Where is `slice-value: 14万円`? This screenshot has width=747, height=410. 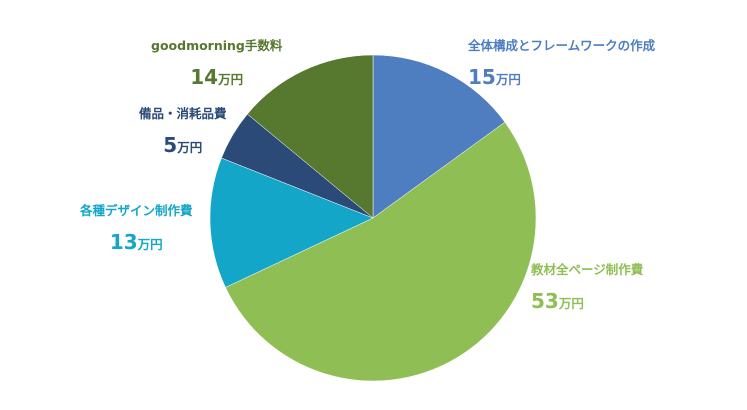
slice-value: 14万円 is located at coordinates (217, 76).